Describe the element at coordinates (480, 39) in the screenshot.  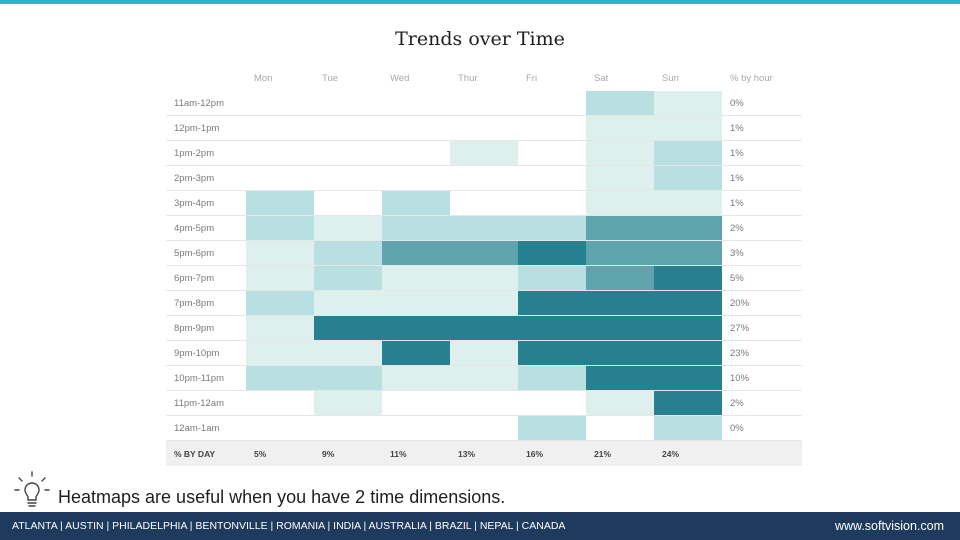
I see `slide-title: Trends over Time` at that location.